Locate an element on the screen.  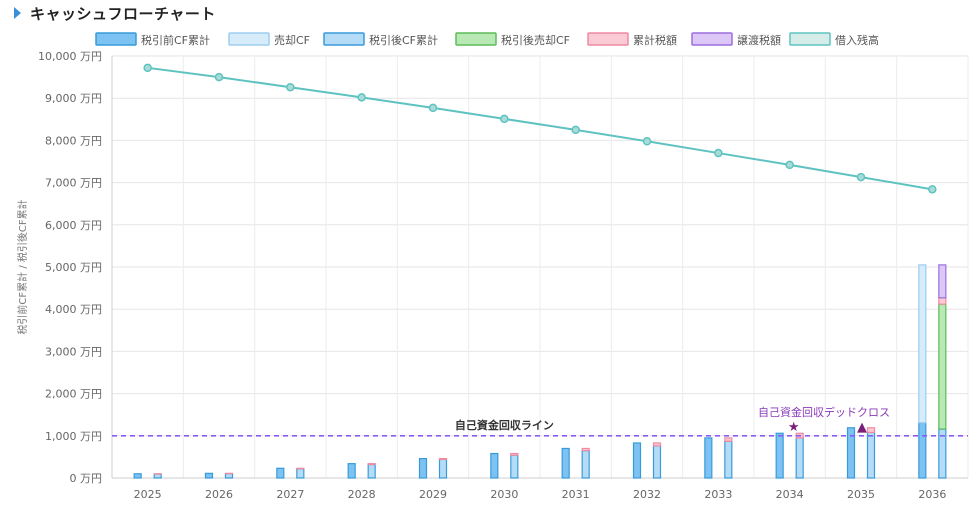
loan-balance-point-2032 is located at coordinates (647, 141).